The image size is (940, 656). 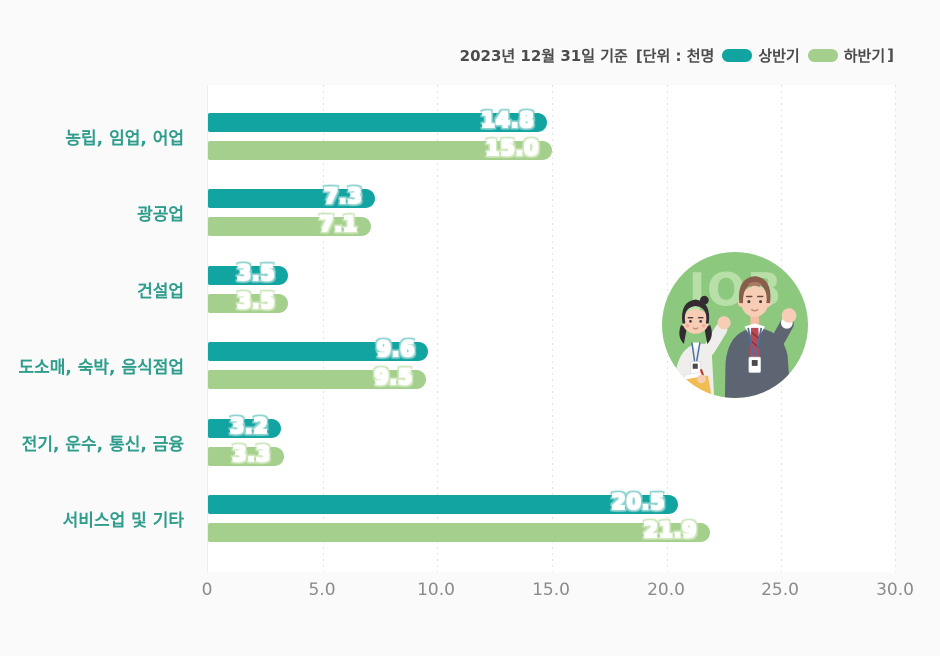 I want to click on x-tick-label: 20.0, so click(x=666, y=590).